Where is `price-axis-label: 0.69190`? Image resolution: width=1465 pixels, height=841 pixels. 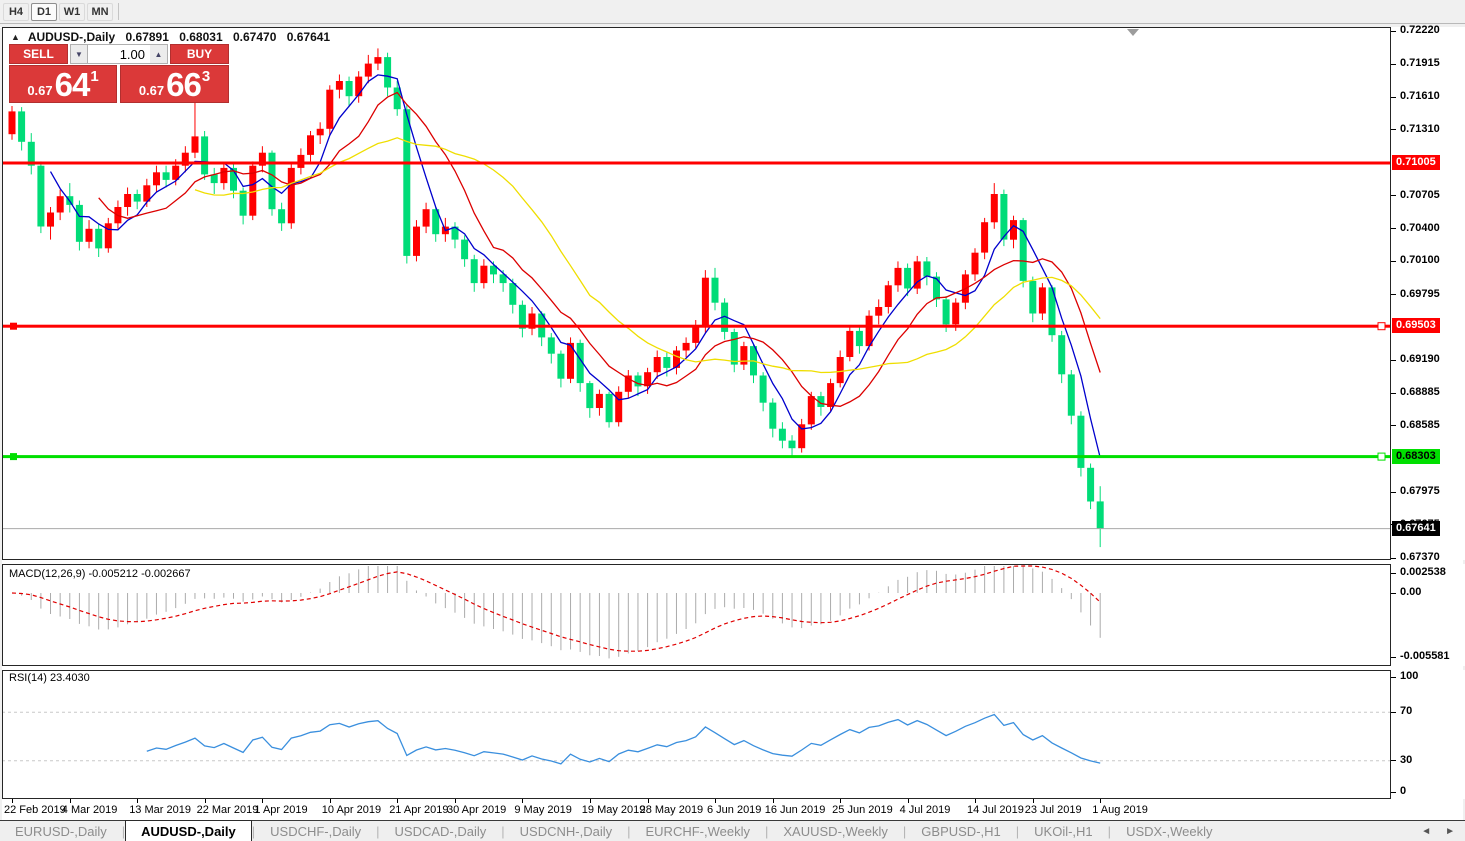 price-axis-label: 0.69190 is located at coordinates (1420, 359).